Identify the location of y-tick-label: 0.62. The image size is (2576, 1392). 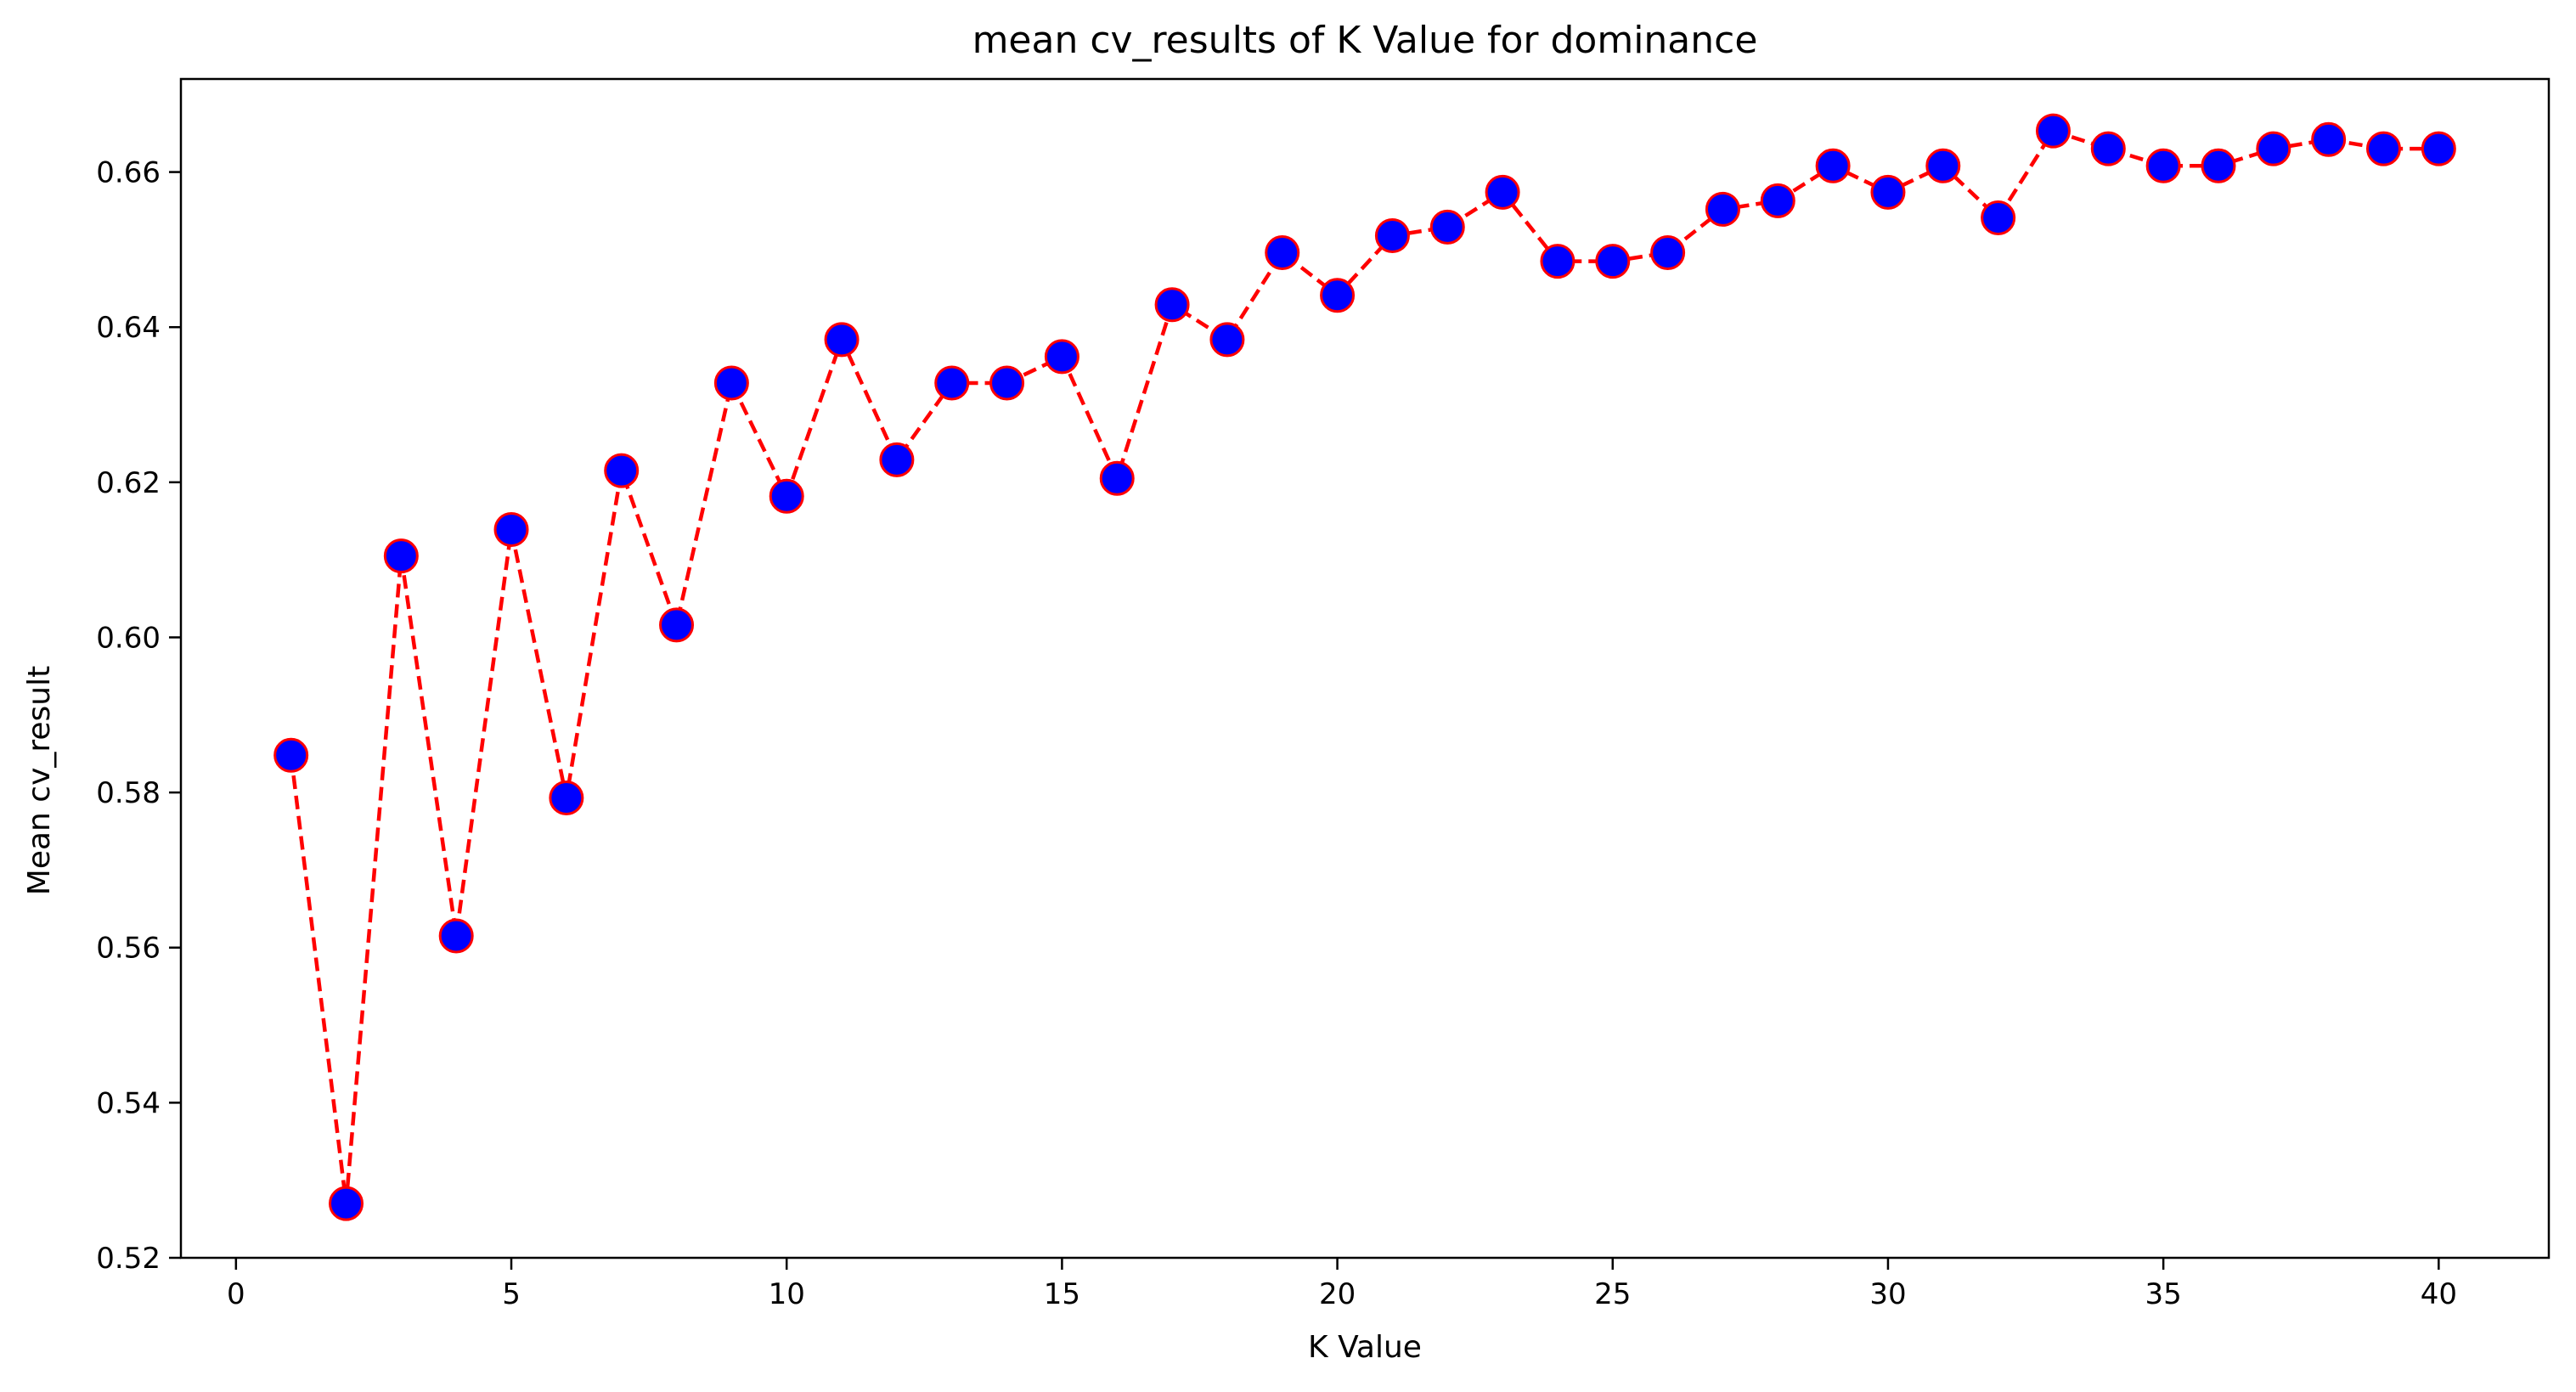
(128, 483).